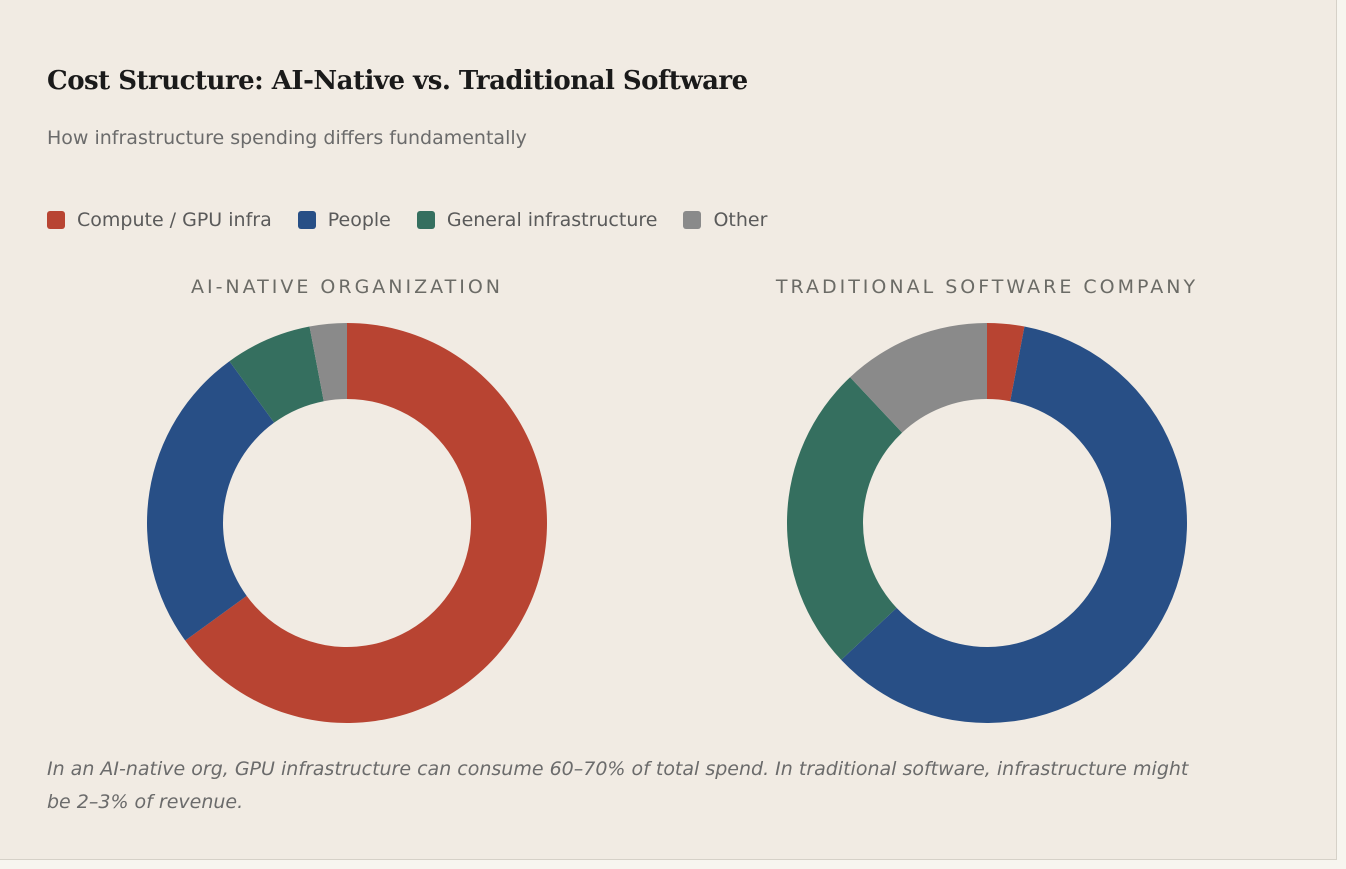  I want to click on legend-label: People, so click(359, 220).